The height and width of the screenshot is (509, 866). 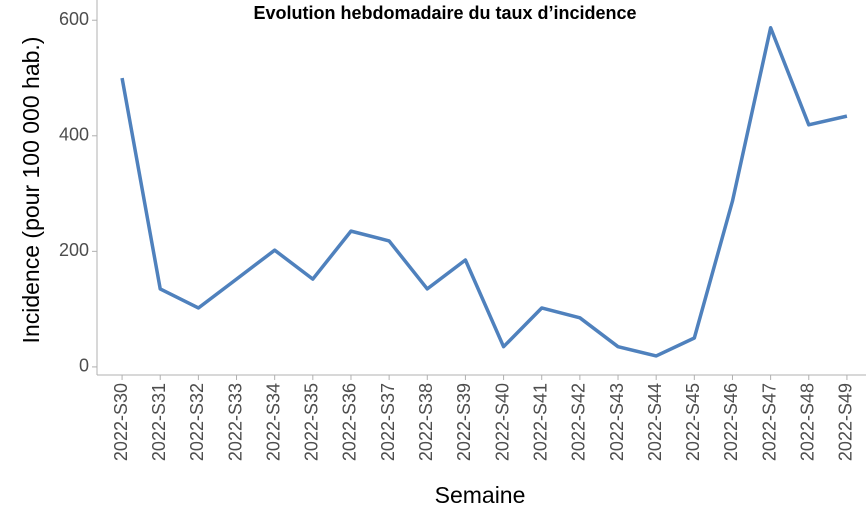 What do you see at coordinates (197, 422) in the screenshot?
I see `x-tick-label: 2022-S32` at bounding box center [197, 422].